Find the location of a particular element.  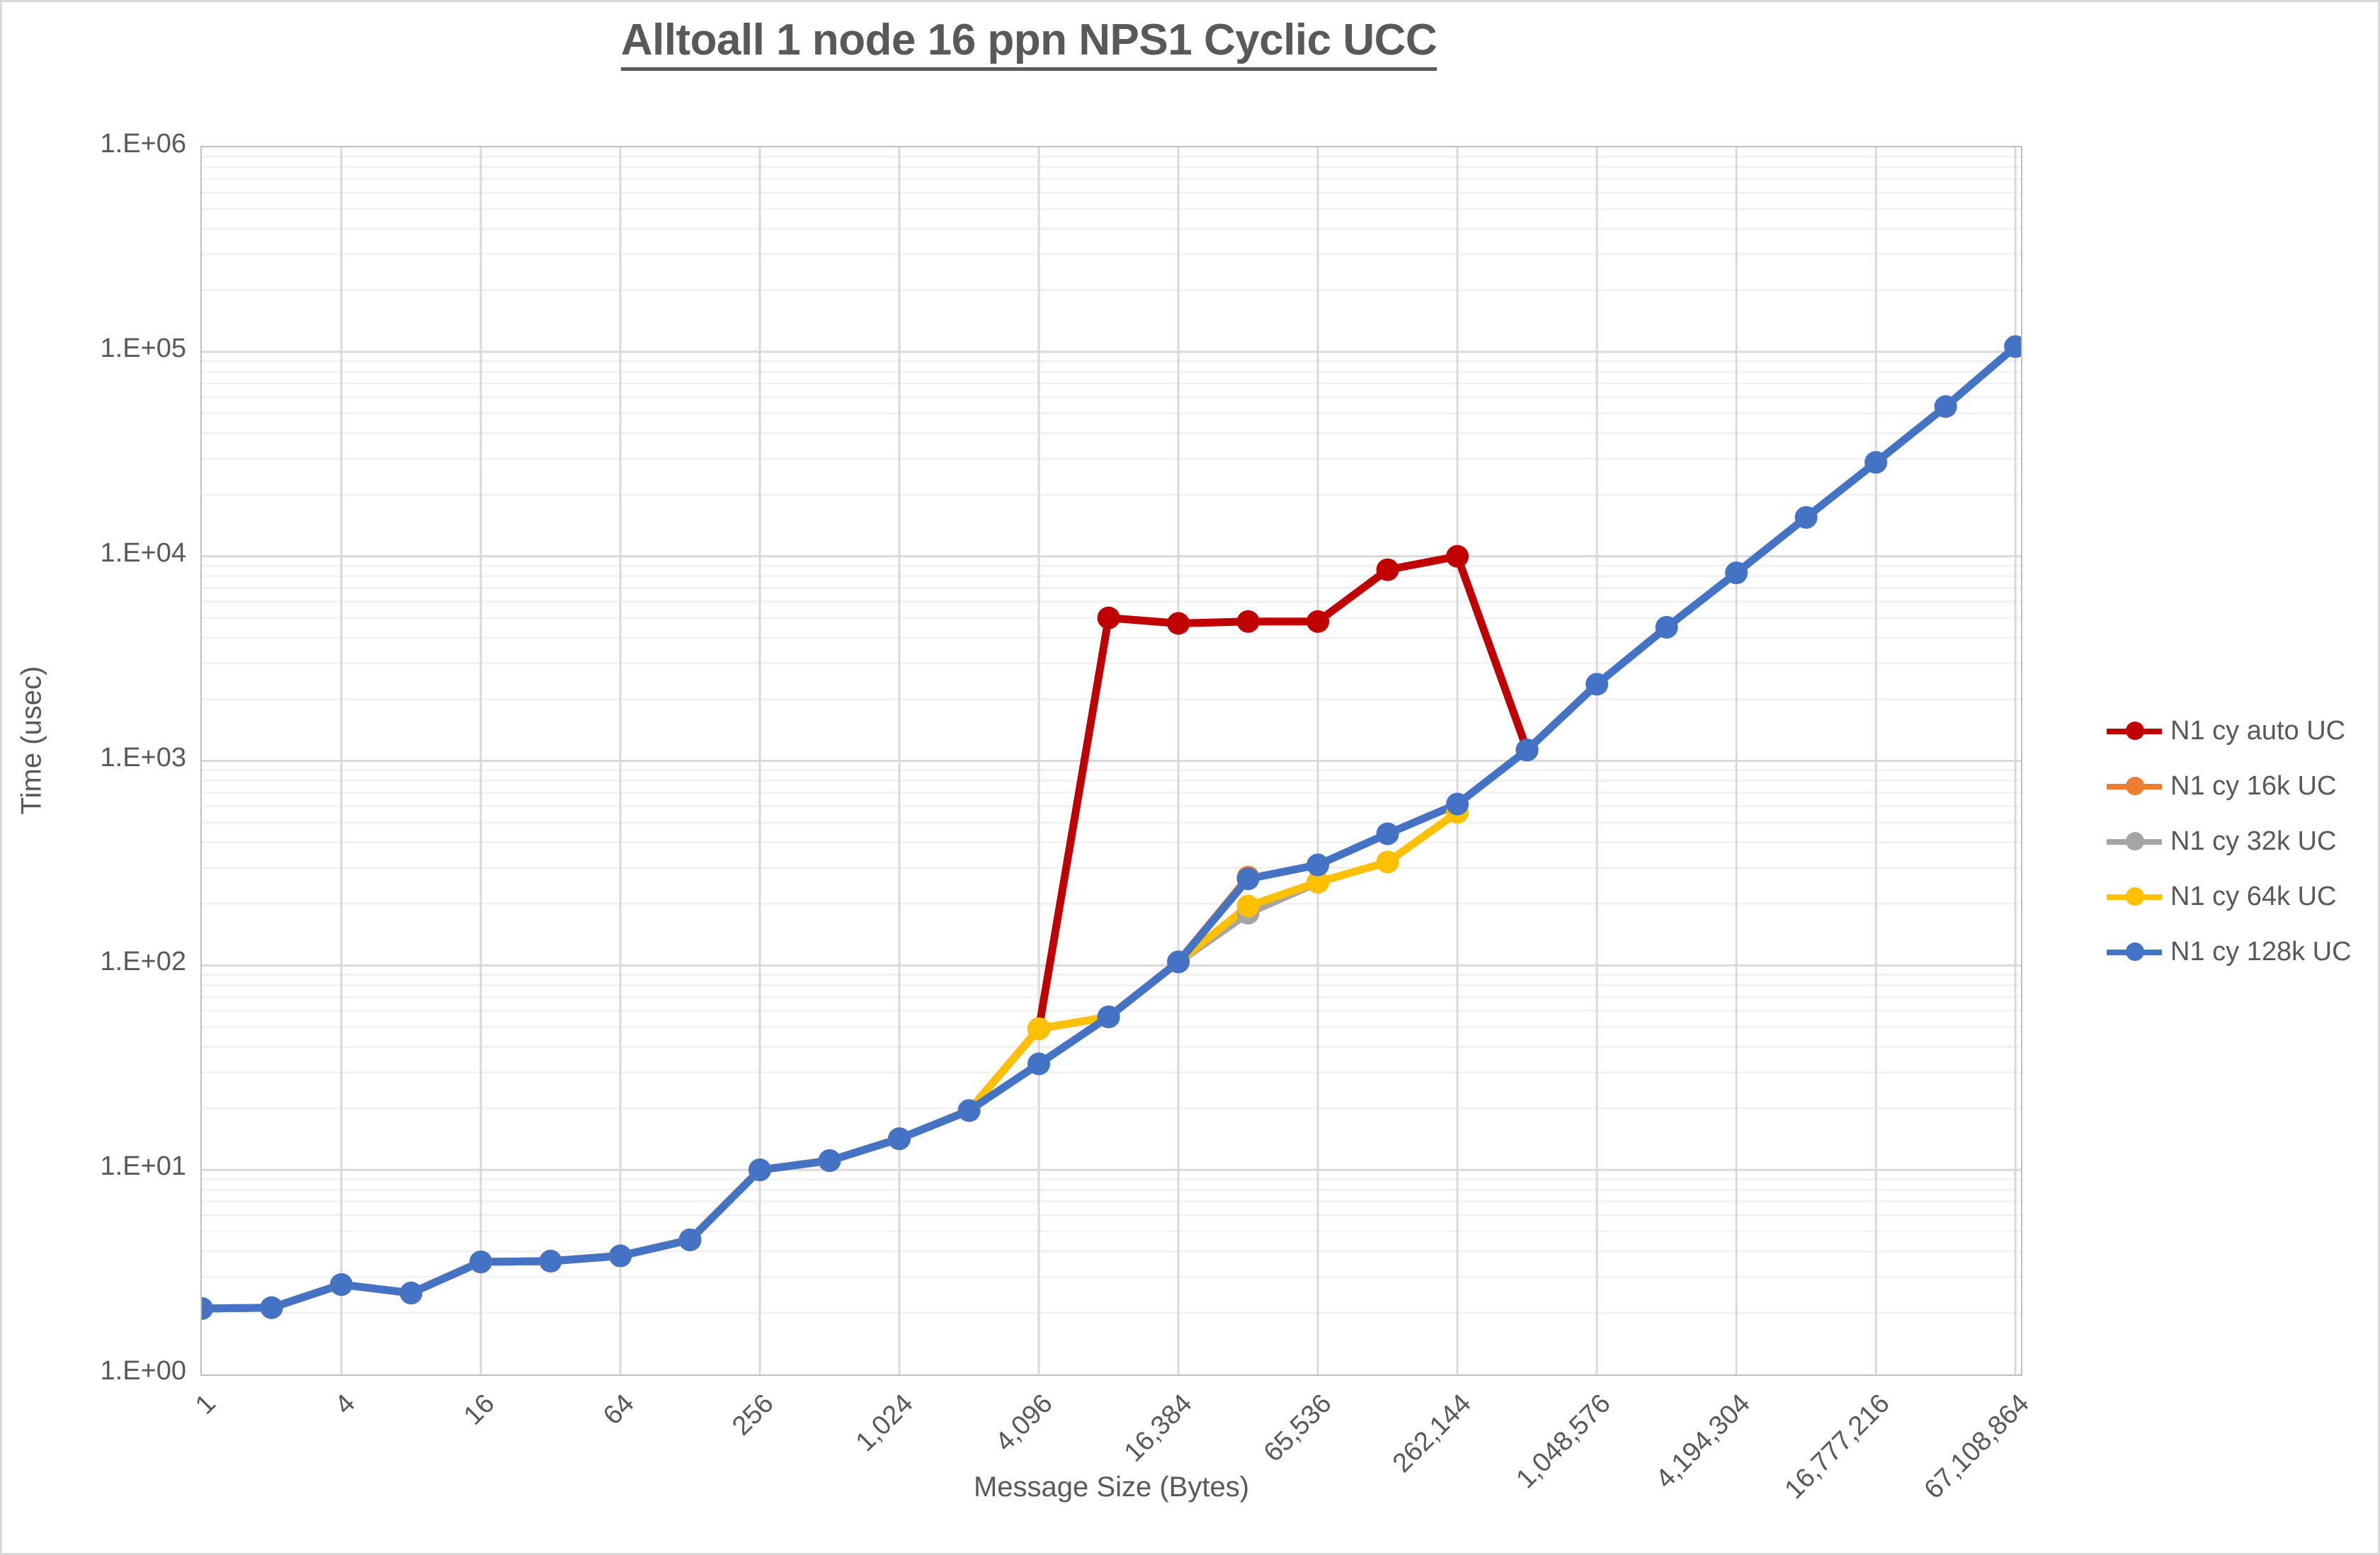

y-axis-title: Time (usec) is located at coordinates (31, 741).